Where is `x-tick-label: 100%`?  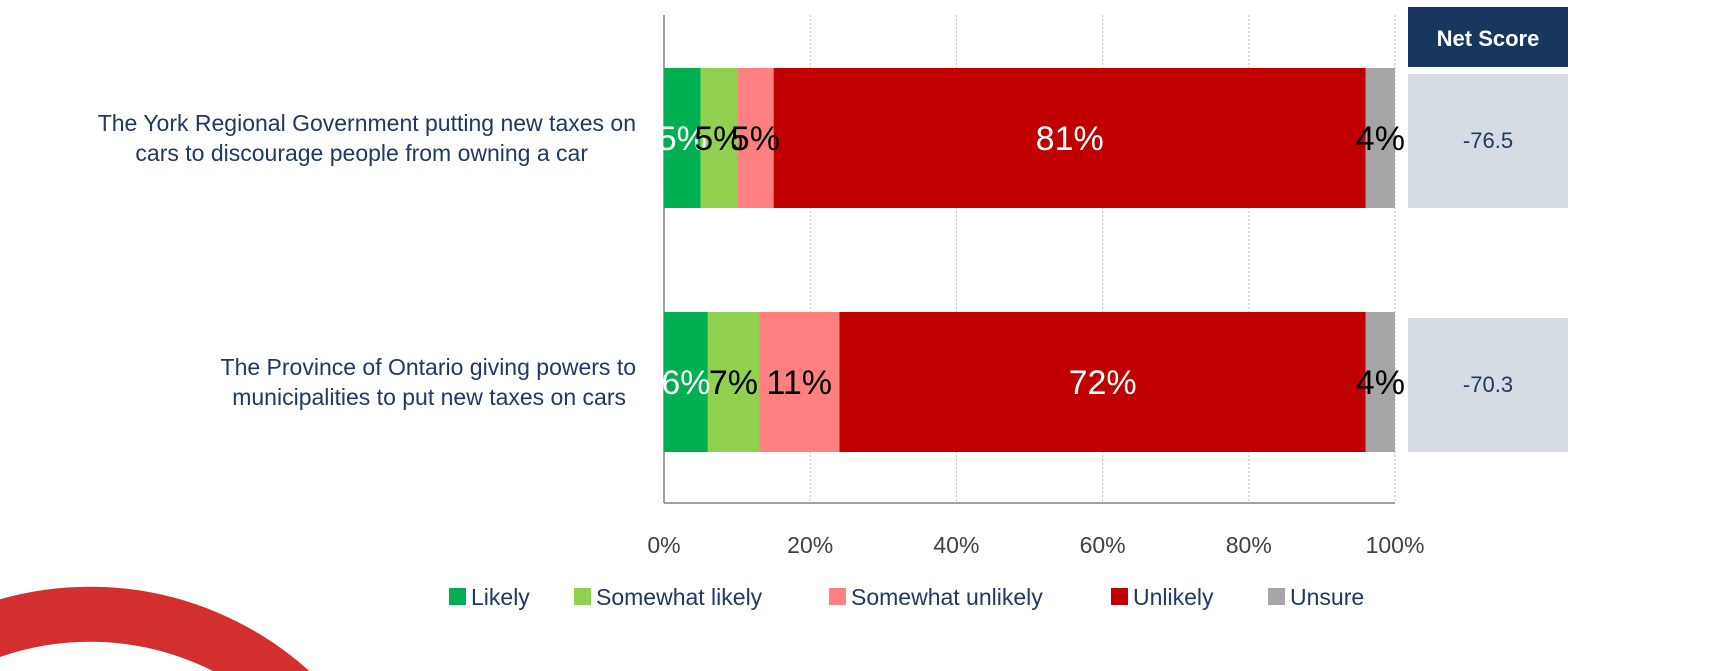 x-tick-label: 100% is located at coordinates (1395, 545).